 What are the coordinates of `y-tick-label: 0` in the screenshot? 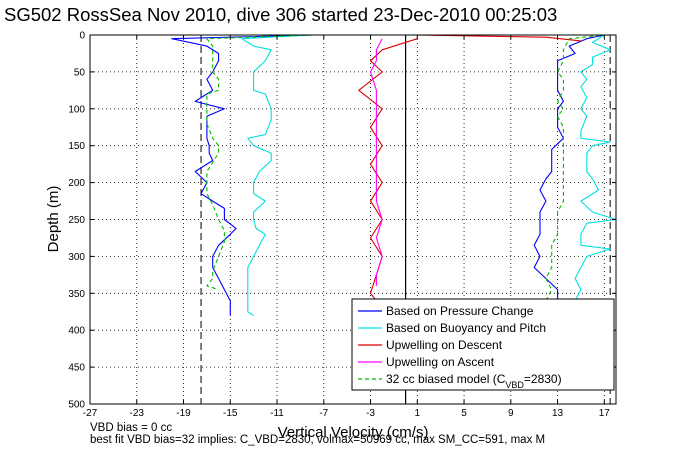 It's located at (82, 36).